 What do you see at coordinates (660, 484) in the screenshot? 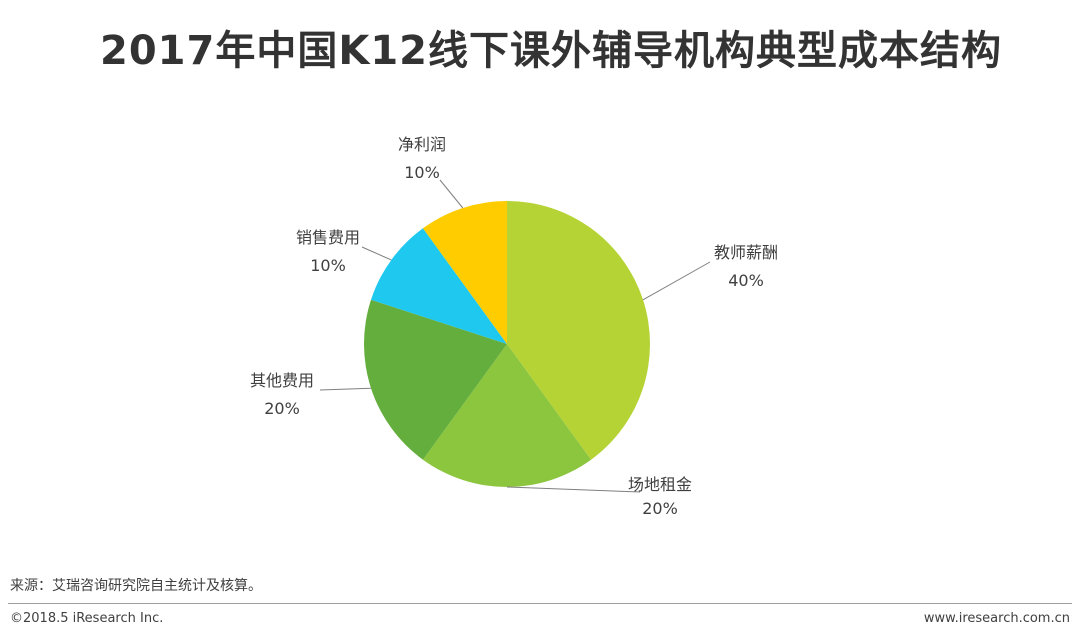
I see `slice-label: 场地租金` at bounding box center [660, 484].